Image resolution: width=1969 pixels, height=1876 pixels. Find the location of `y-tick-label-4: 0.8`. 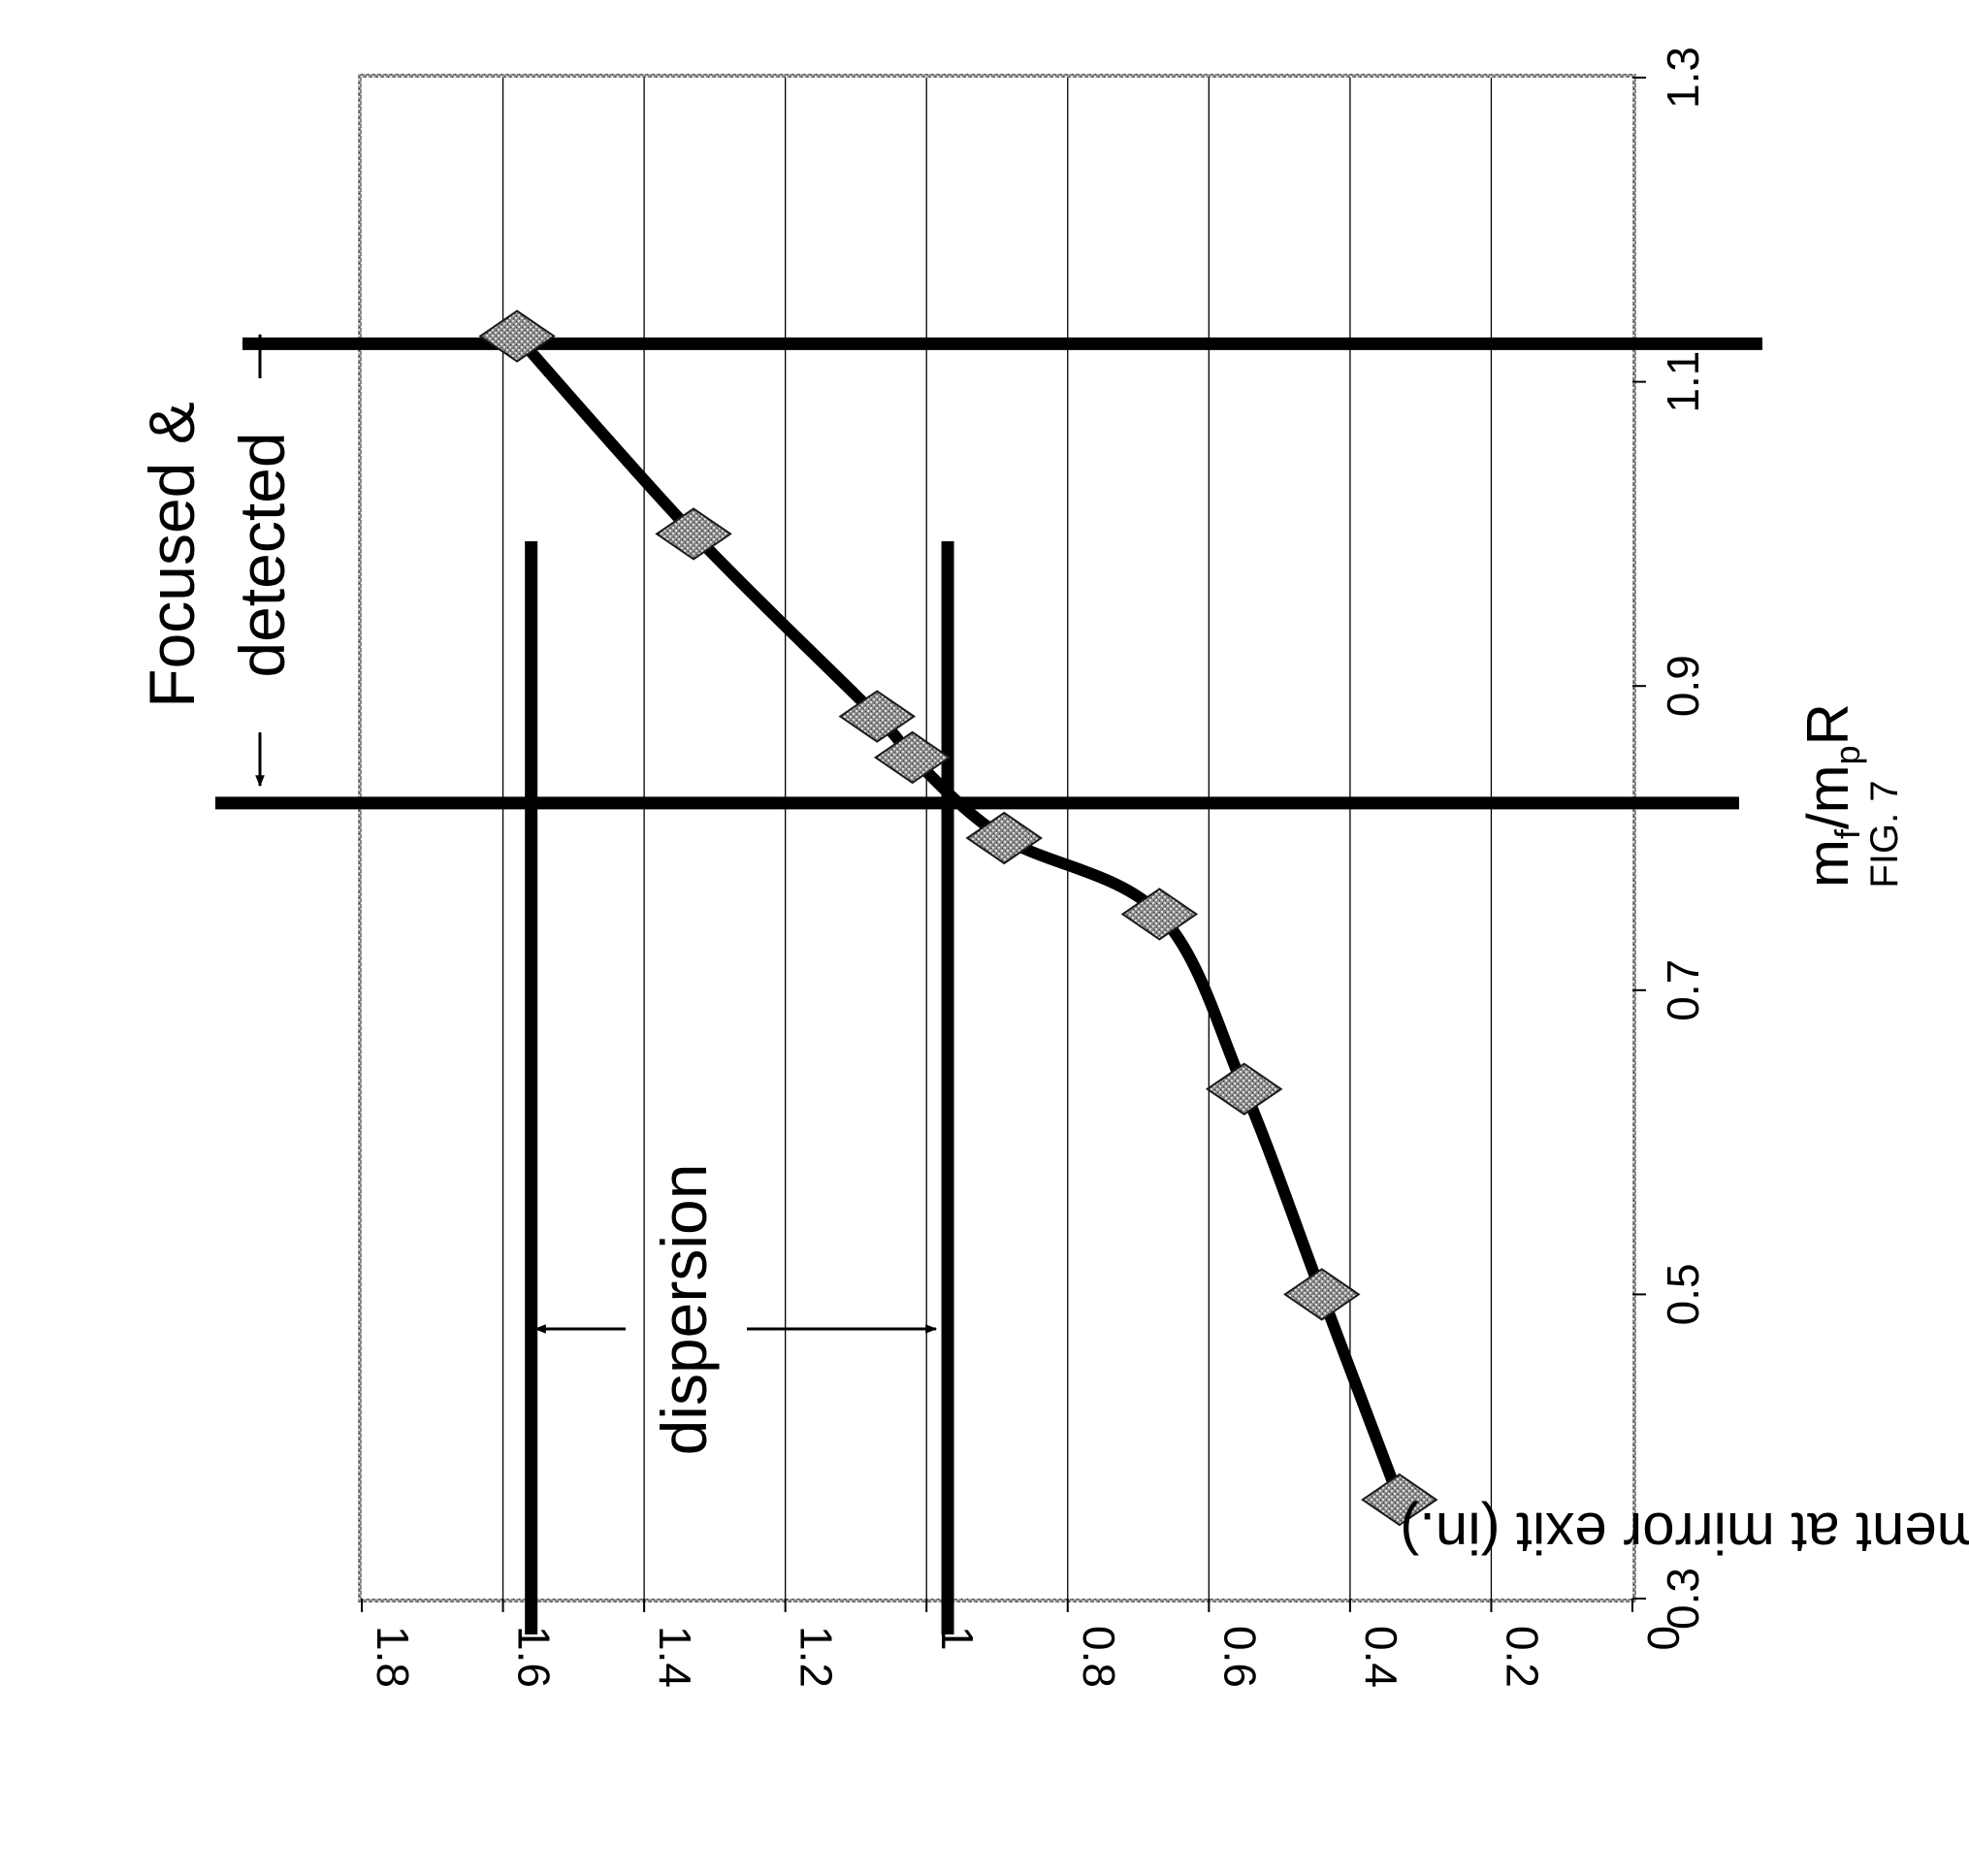

y-tick-label-4: 0.8 is located at coordinates (1099, 1657).